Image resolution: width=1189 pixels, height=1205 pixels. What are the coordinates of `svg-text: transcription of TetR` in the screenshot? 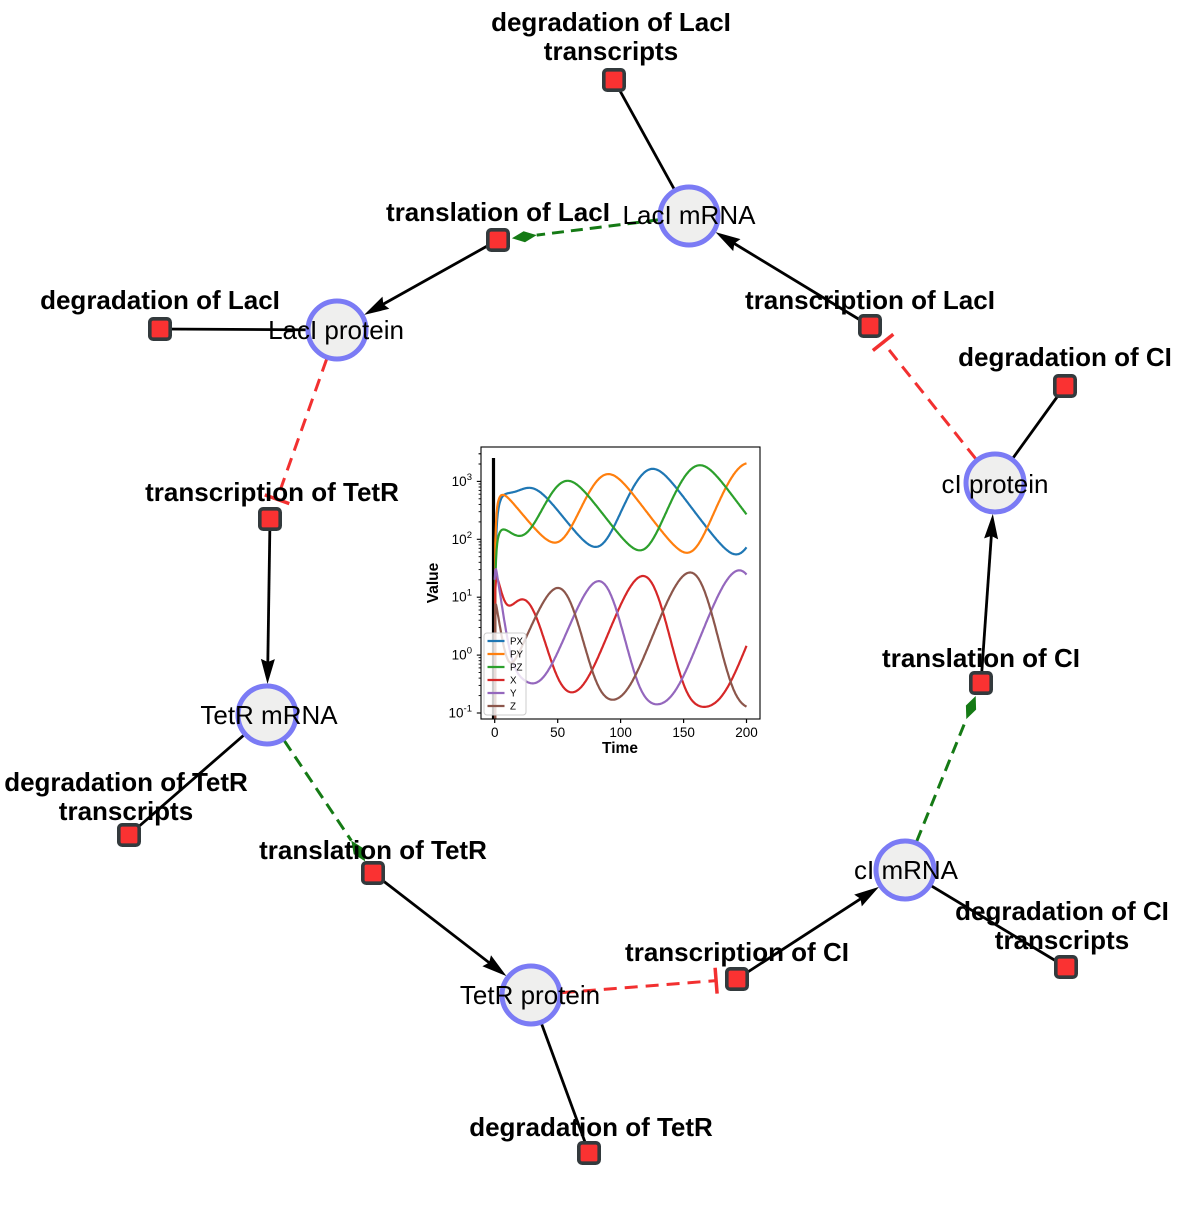 It's located at (272, 492).